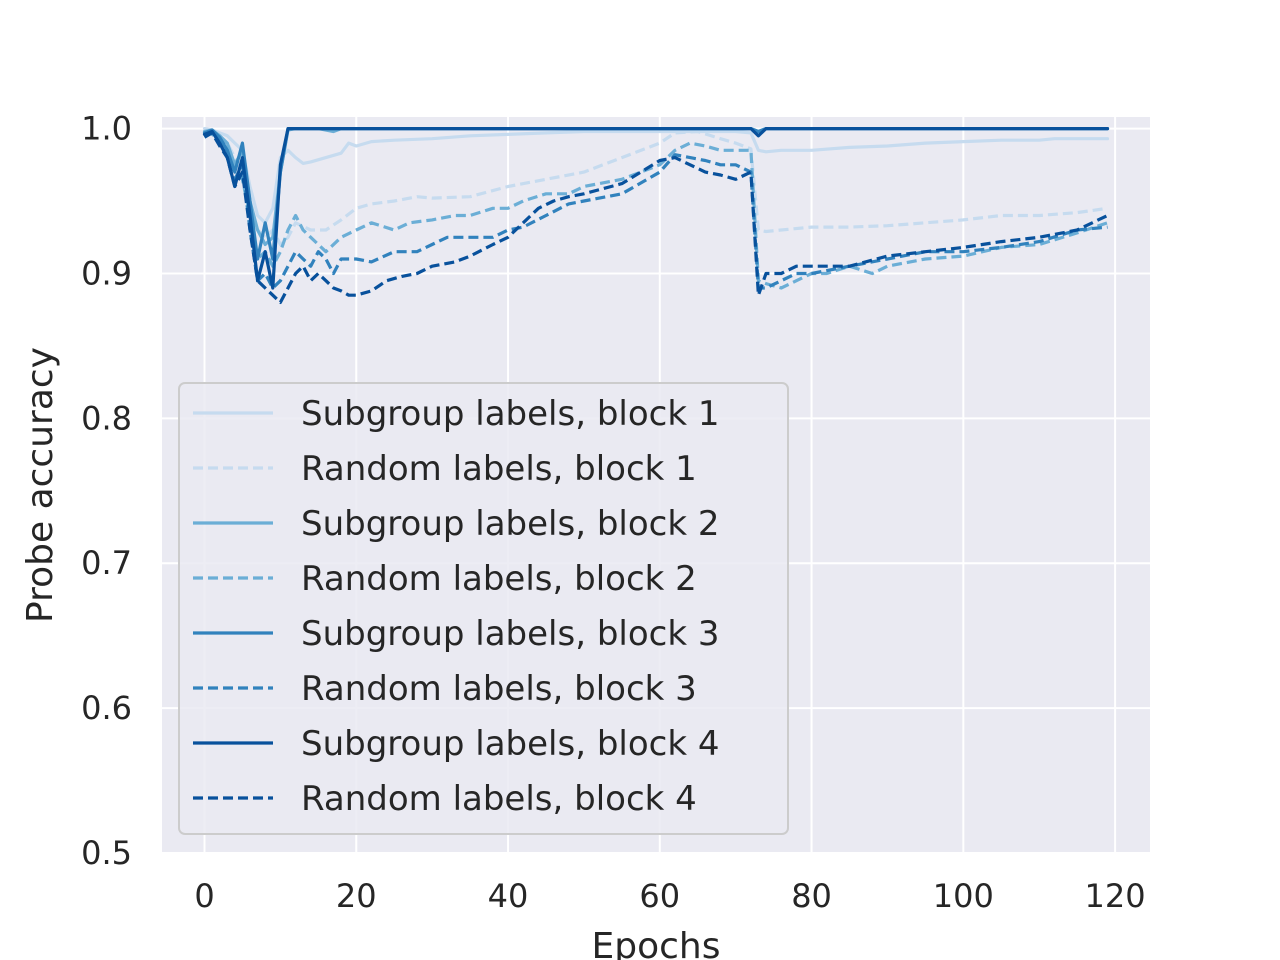 This screenshot has width=1280, height=960. Describe the element at coordinates (40, 485) in the screenshot. I see `y-axis-label: Probe accuracy` at that location.